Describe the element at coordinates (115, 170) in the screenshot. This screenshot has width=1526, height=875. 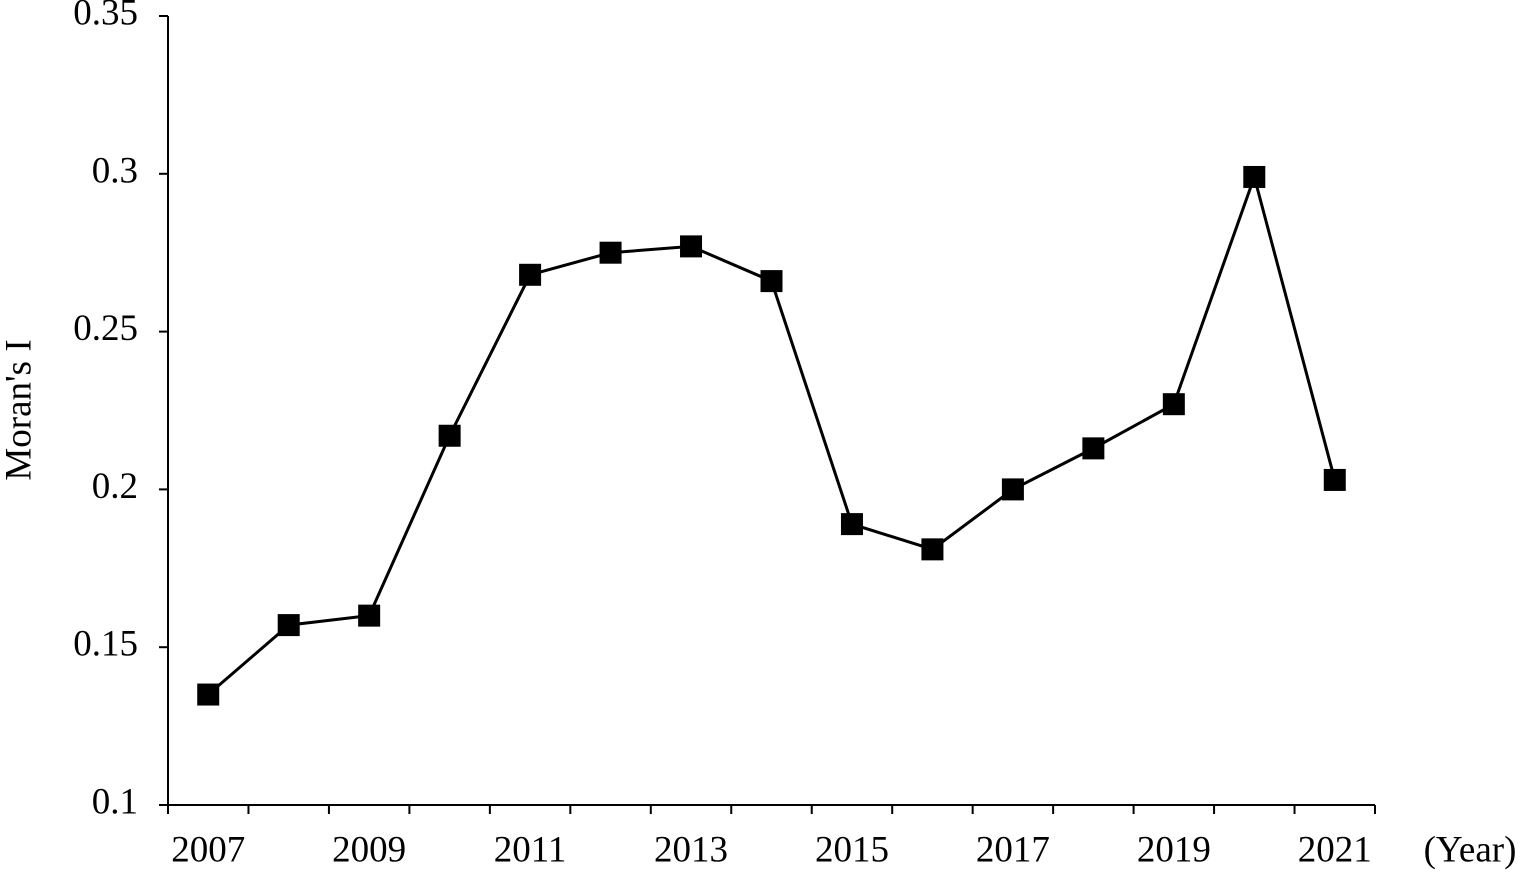
I see `y-tick-label: 0.3` at that location.